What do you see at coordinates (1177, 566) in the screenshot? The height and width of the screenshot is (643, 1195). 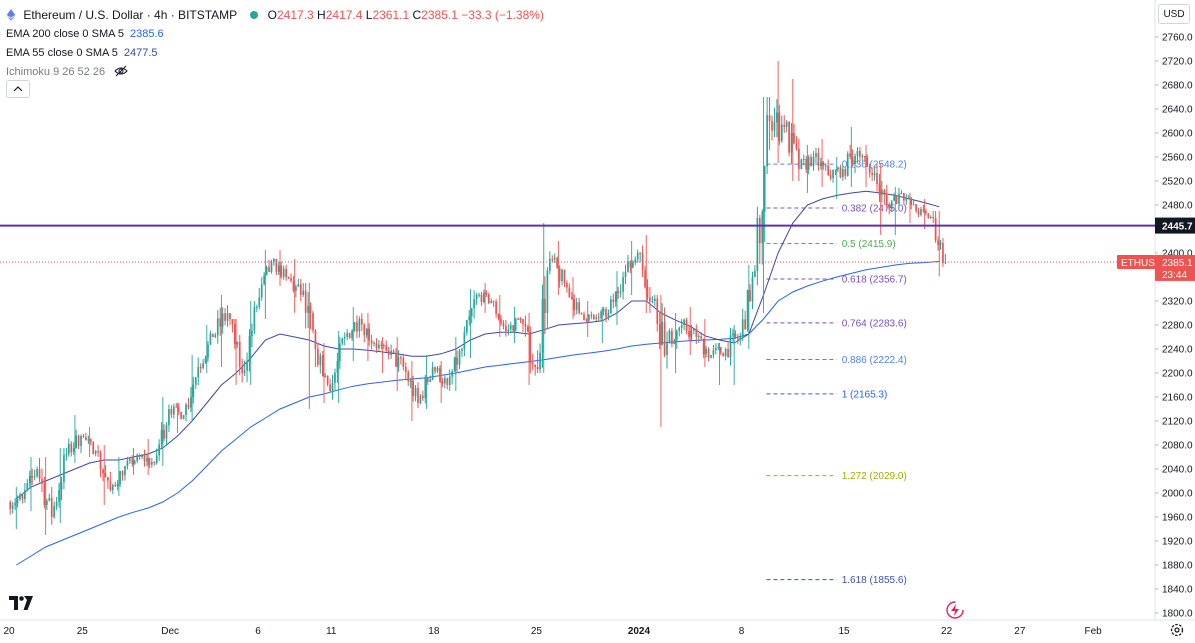 I see `y-tick-label: 1880.0` at bounding box center [1177, 566].